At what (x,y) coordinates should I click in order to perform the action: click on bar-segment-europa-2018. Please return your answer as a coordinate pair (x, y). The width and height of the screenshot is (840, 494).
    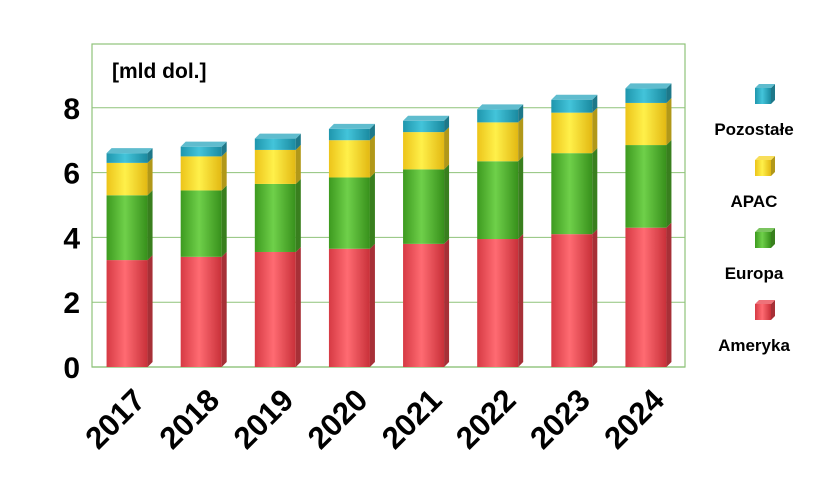
    Looking at the image, I should click on (203, 221).